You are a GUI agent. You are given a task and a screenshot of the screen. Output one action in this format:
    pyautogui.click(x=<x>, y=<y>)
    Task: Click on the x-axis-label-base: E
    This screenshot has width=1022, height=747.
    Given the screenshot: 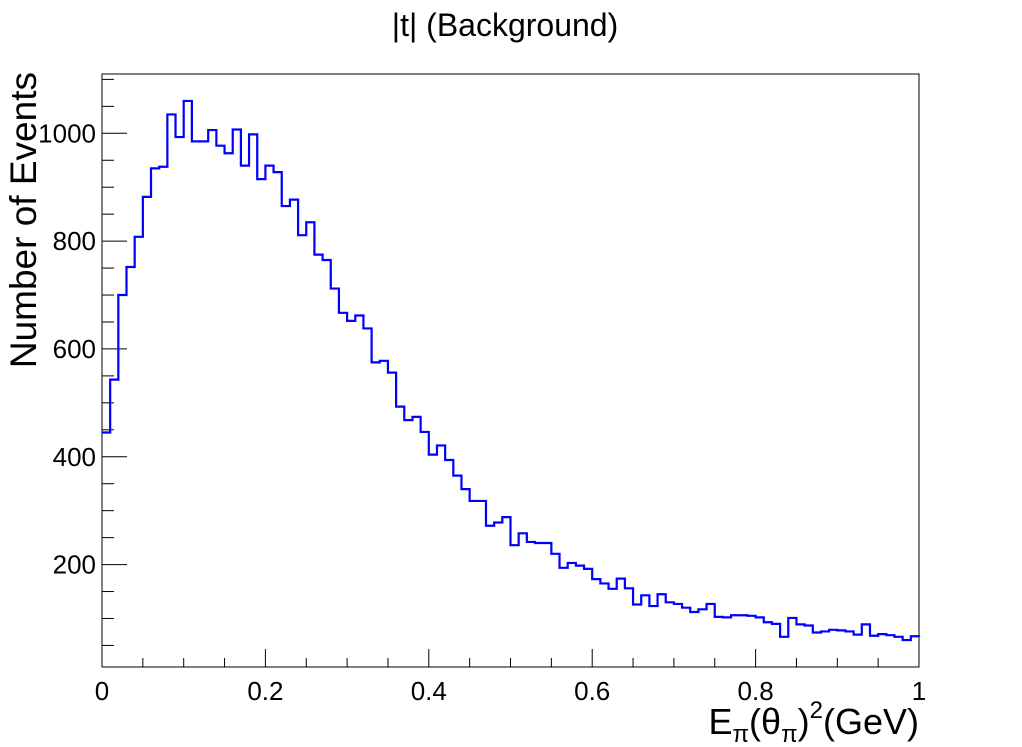 What is the action you would take?
    pyautogui.click(x=720, y=721)
    